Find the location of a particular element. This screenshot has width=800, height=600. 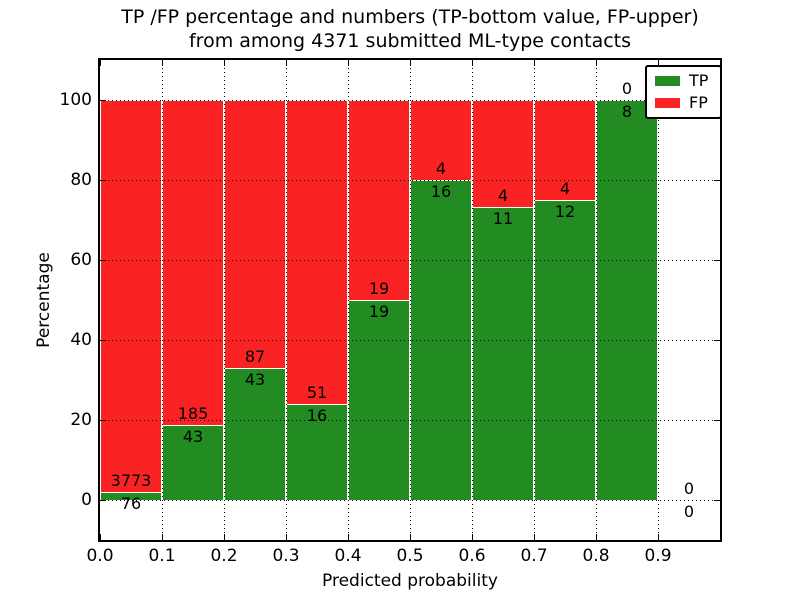

fp-count-label: 19 is located at coordinates (379, 288).